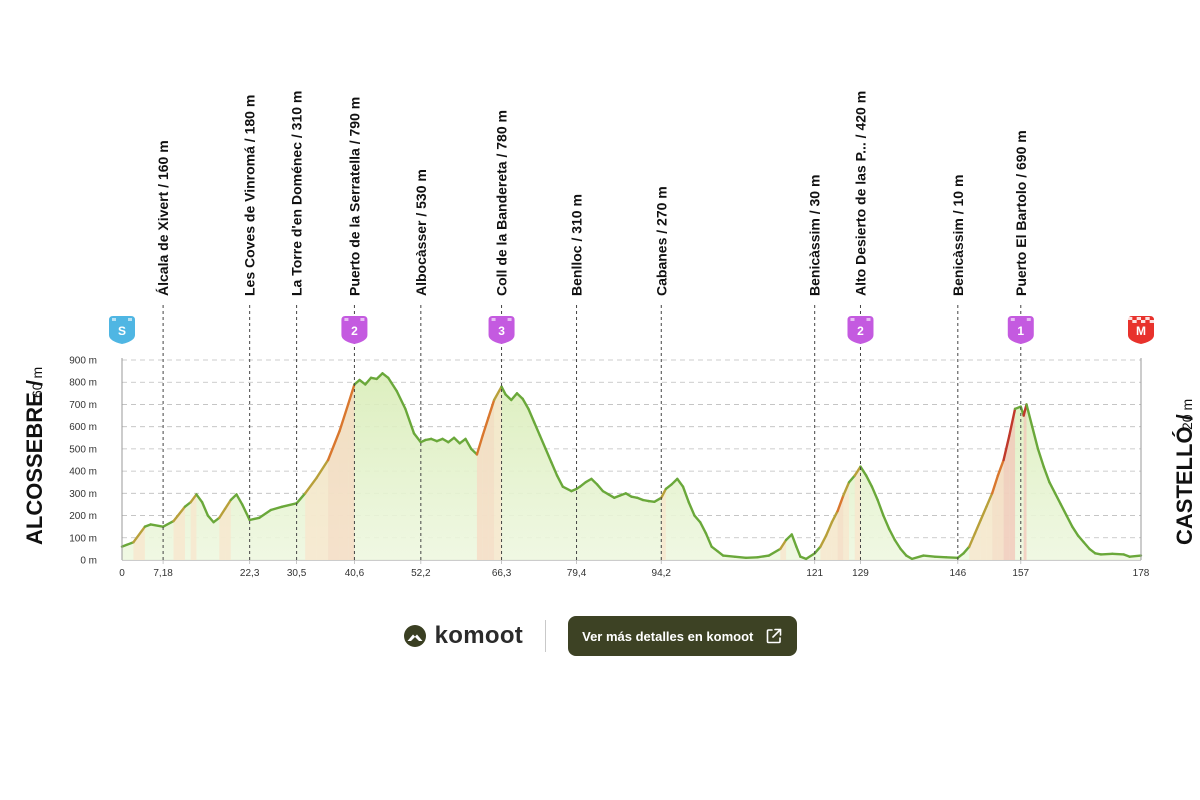  Describe the element at coordinates (297, 193) in the screenshot. I see `waypoint-label: La Torre d'en Doménec / 310 m` at that location.